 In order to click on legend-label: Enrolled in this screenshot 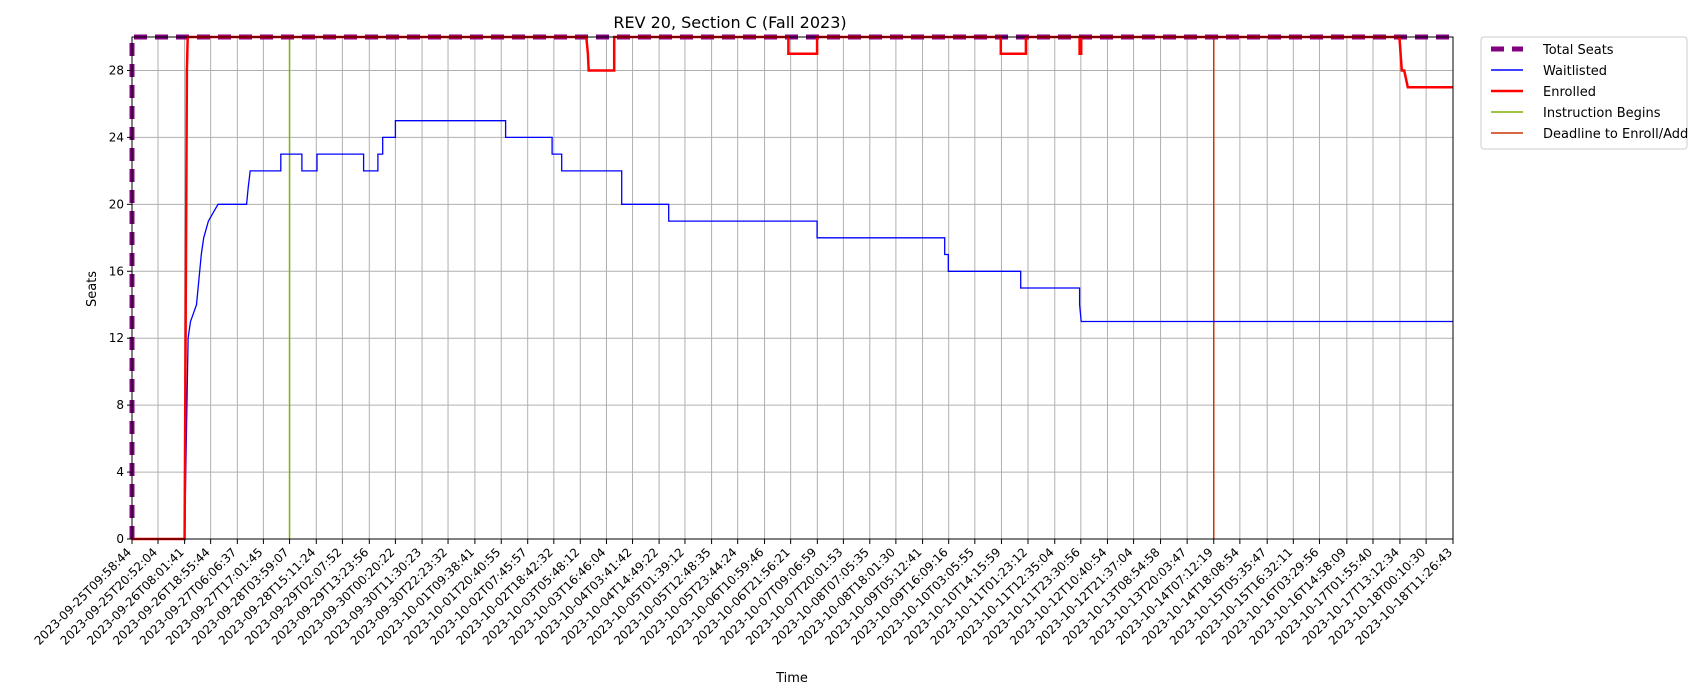, I will do `click(1569, 92)`.